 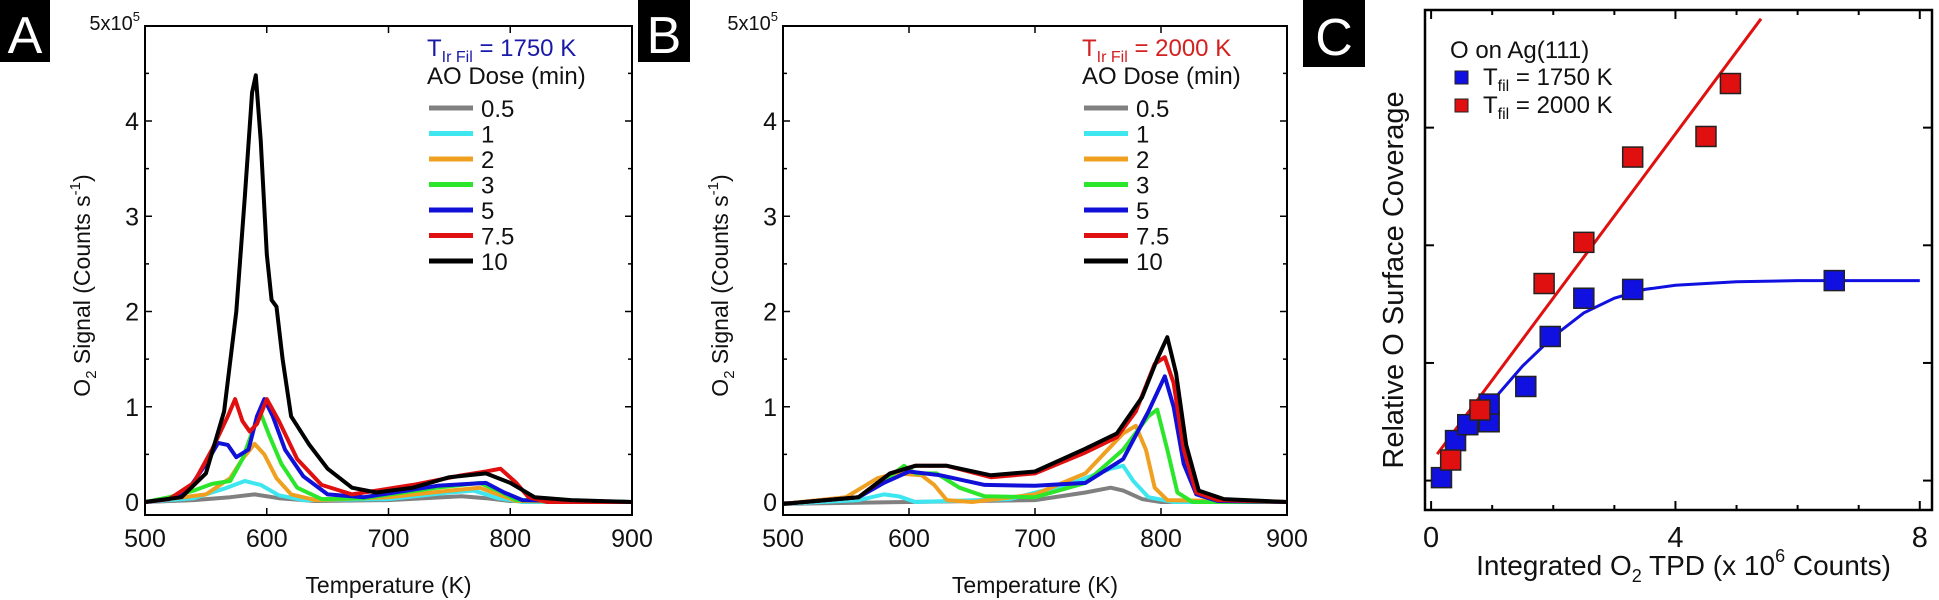 What do you see at coordinates (1677, 379) in the screenshot?
I see `fit-line-1750k` at bounding box center [1677, 379].